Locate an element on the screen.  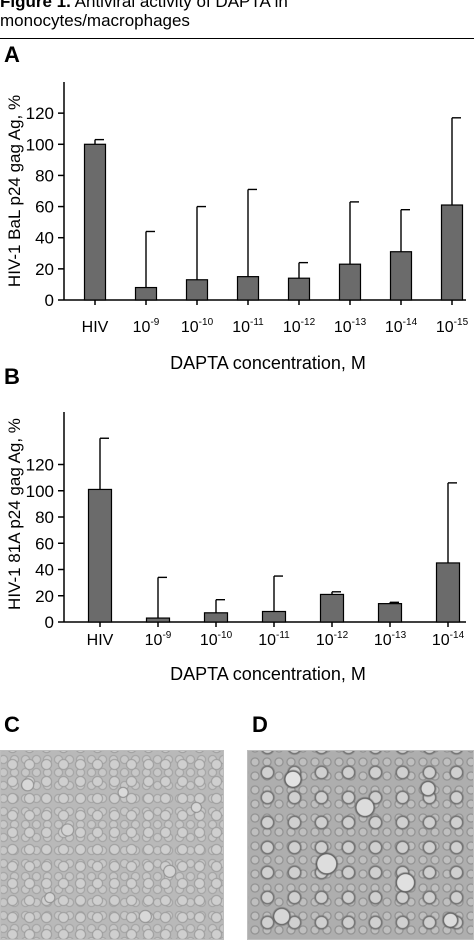
panel-label-b: B is located at coordinates (12, 376).